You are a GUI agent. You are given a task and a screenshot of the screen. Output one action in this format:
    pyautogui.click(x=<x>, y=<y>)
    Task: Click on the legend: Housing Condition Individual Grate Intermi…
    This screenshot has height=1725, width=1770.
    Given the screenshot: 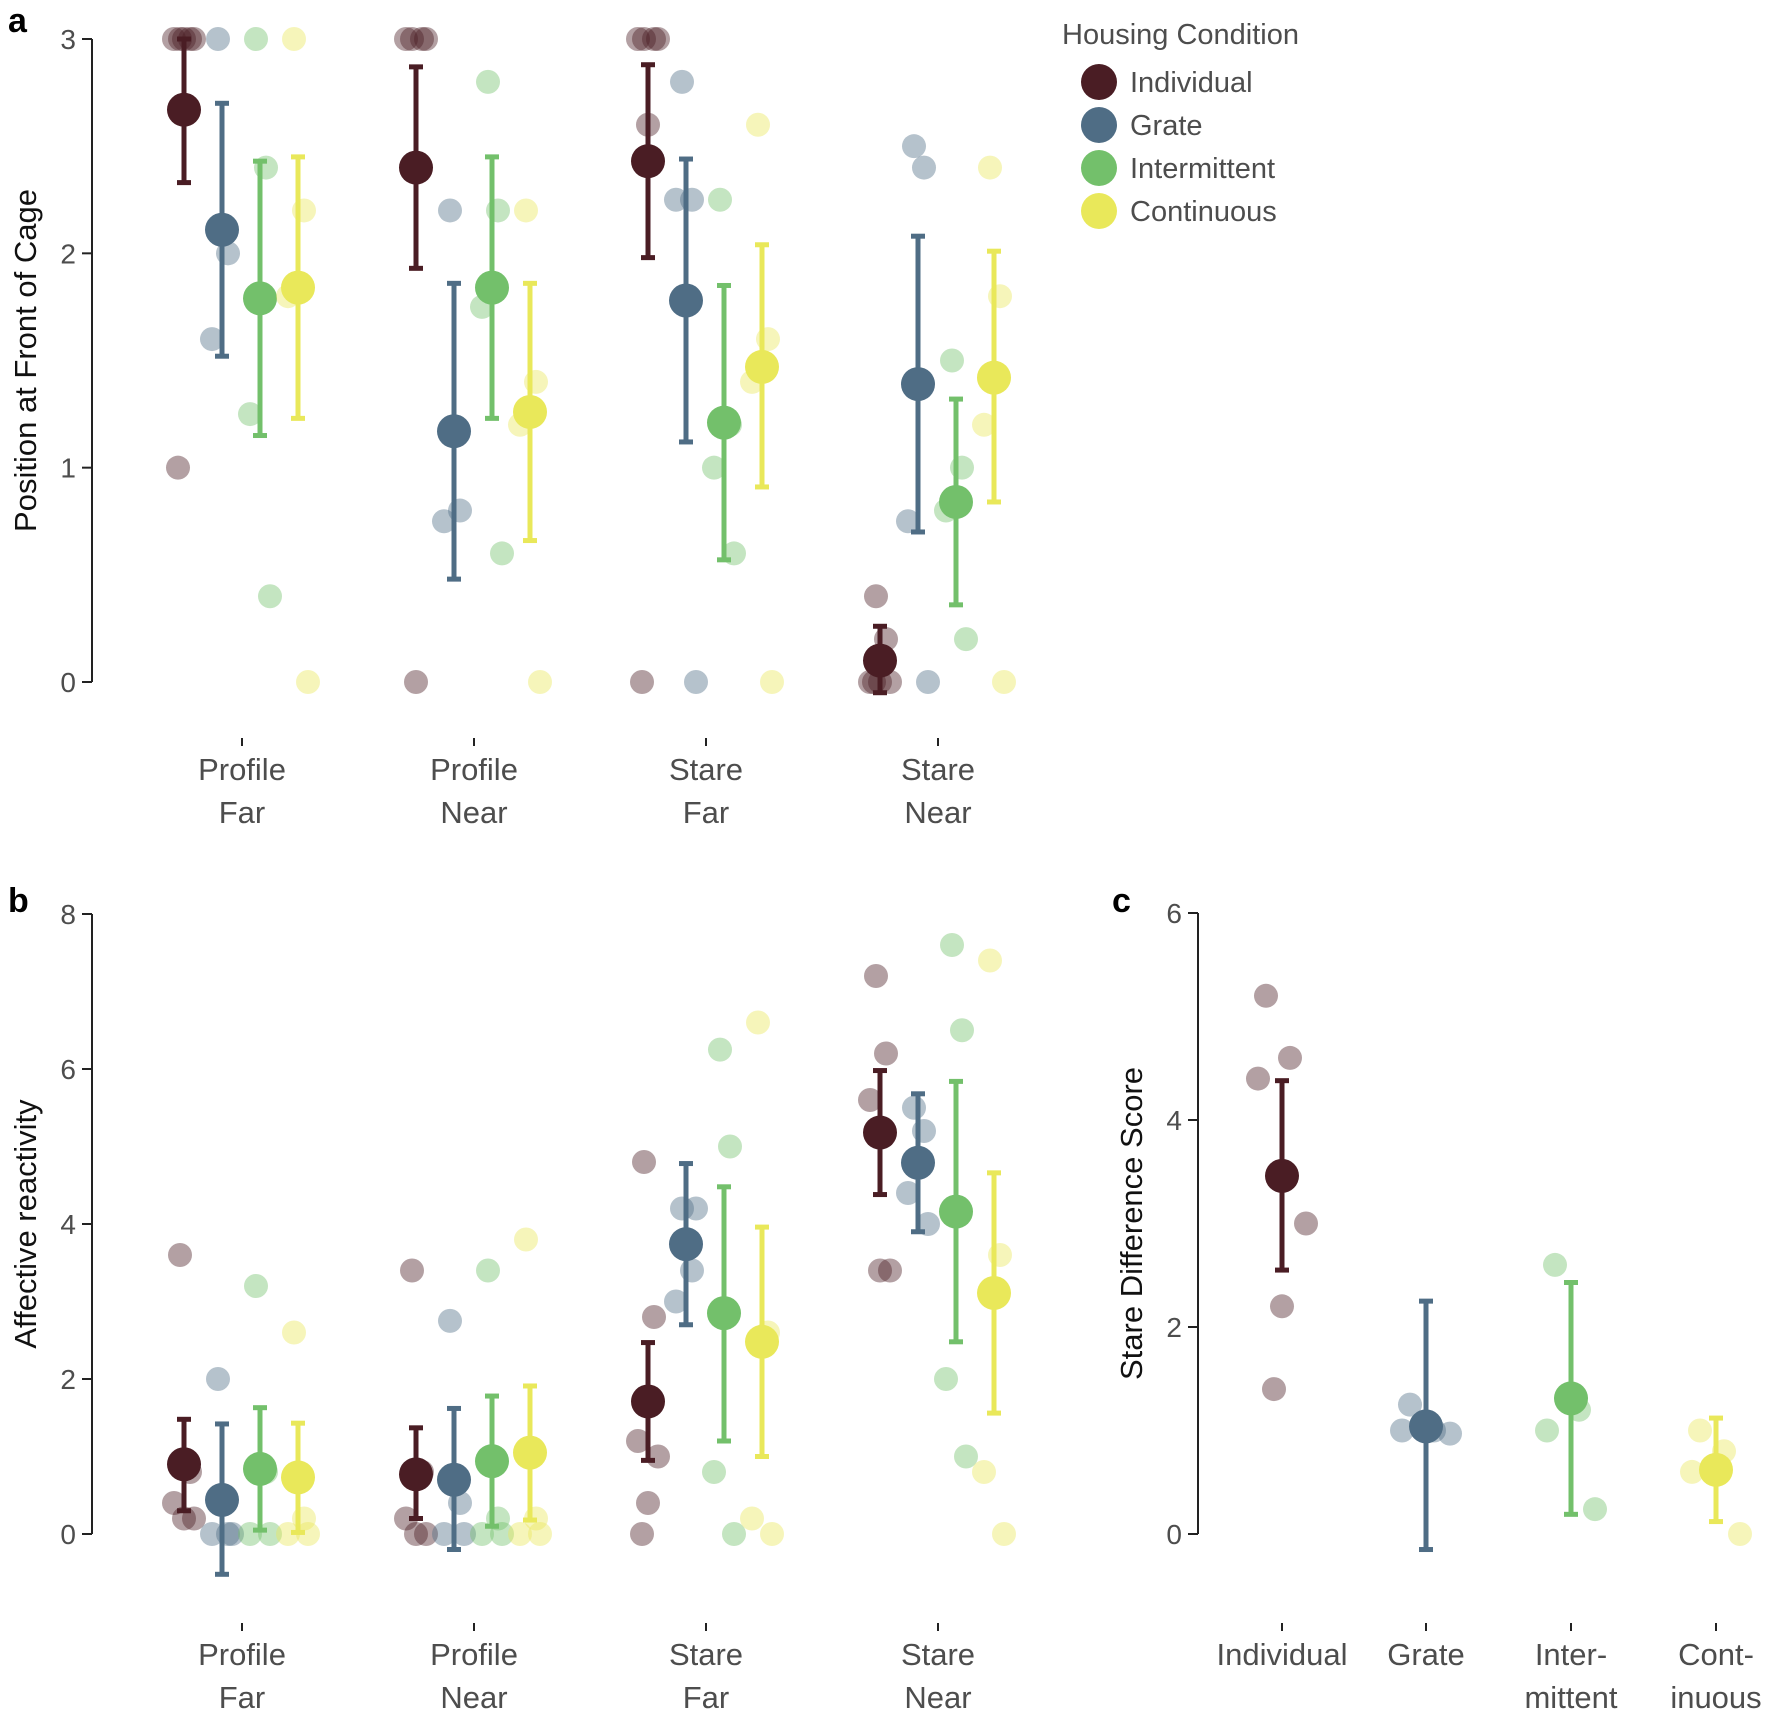 What is the action you would take?
    pyautogui.click(x=1180, y=124)
    